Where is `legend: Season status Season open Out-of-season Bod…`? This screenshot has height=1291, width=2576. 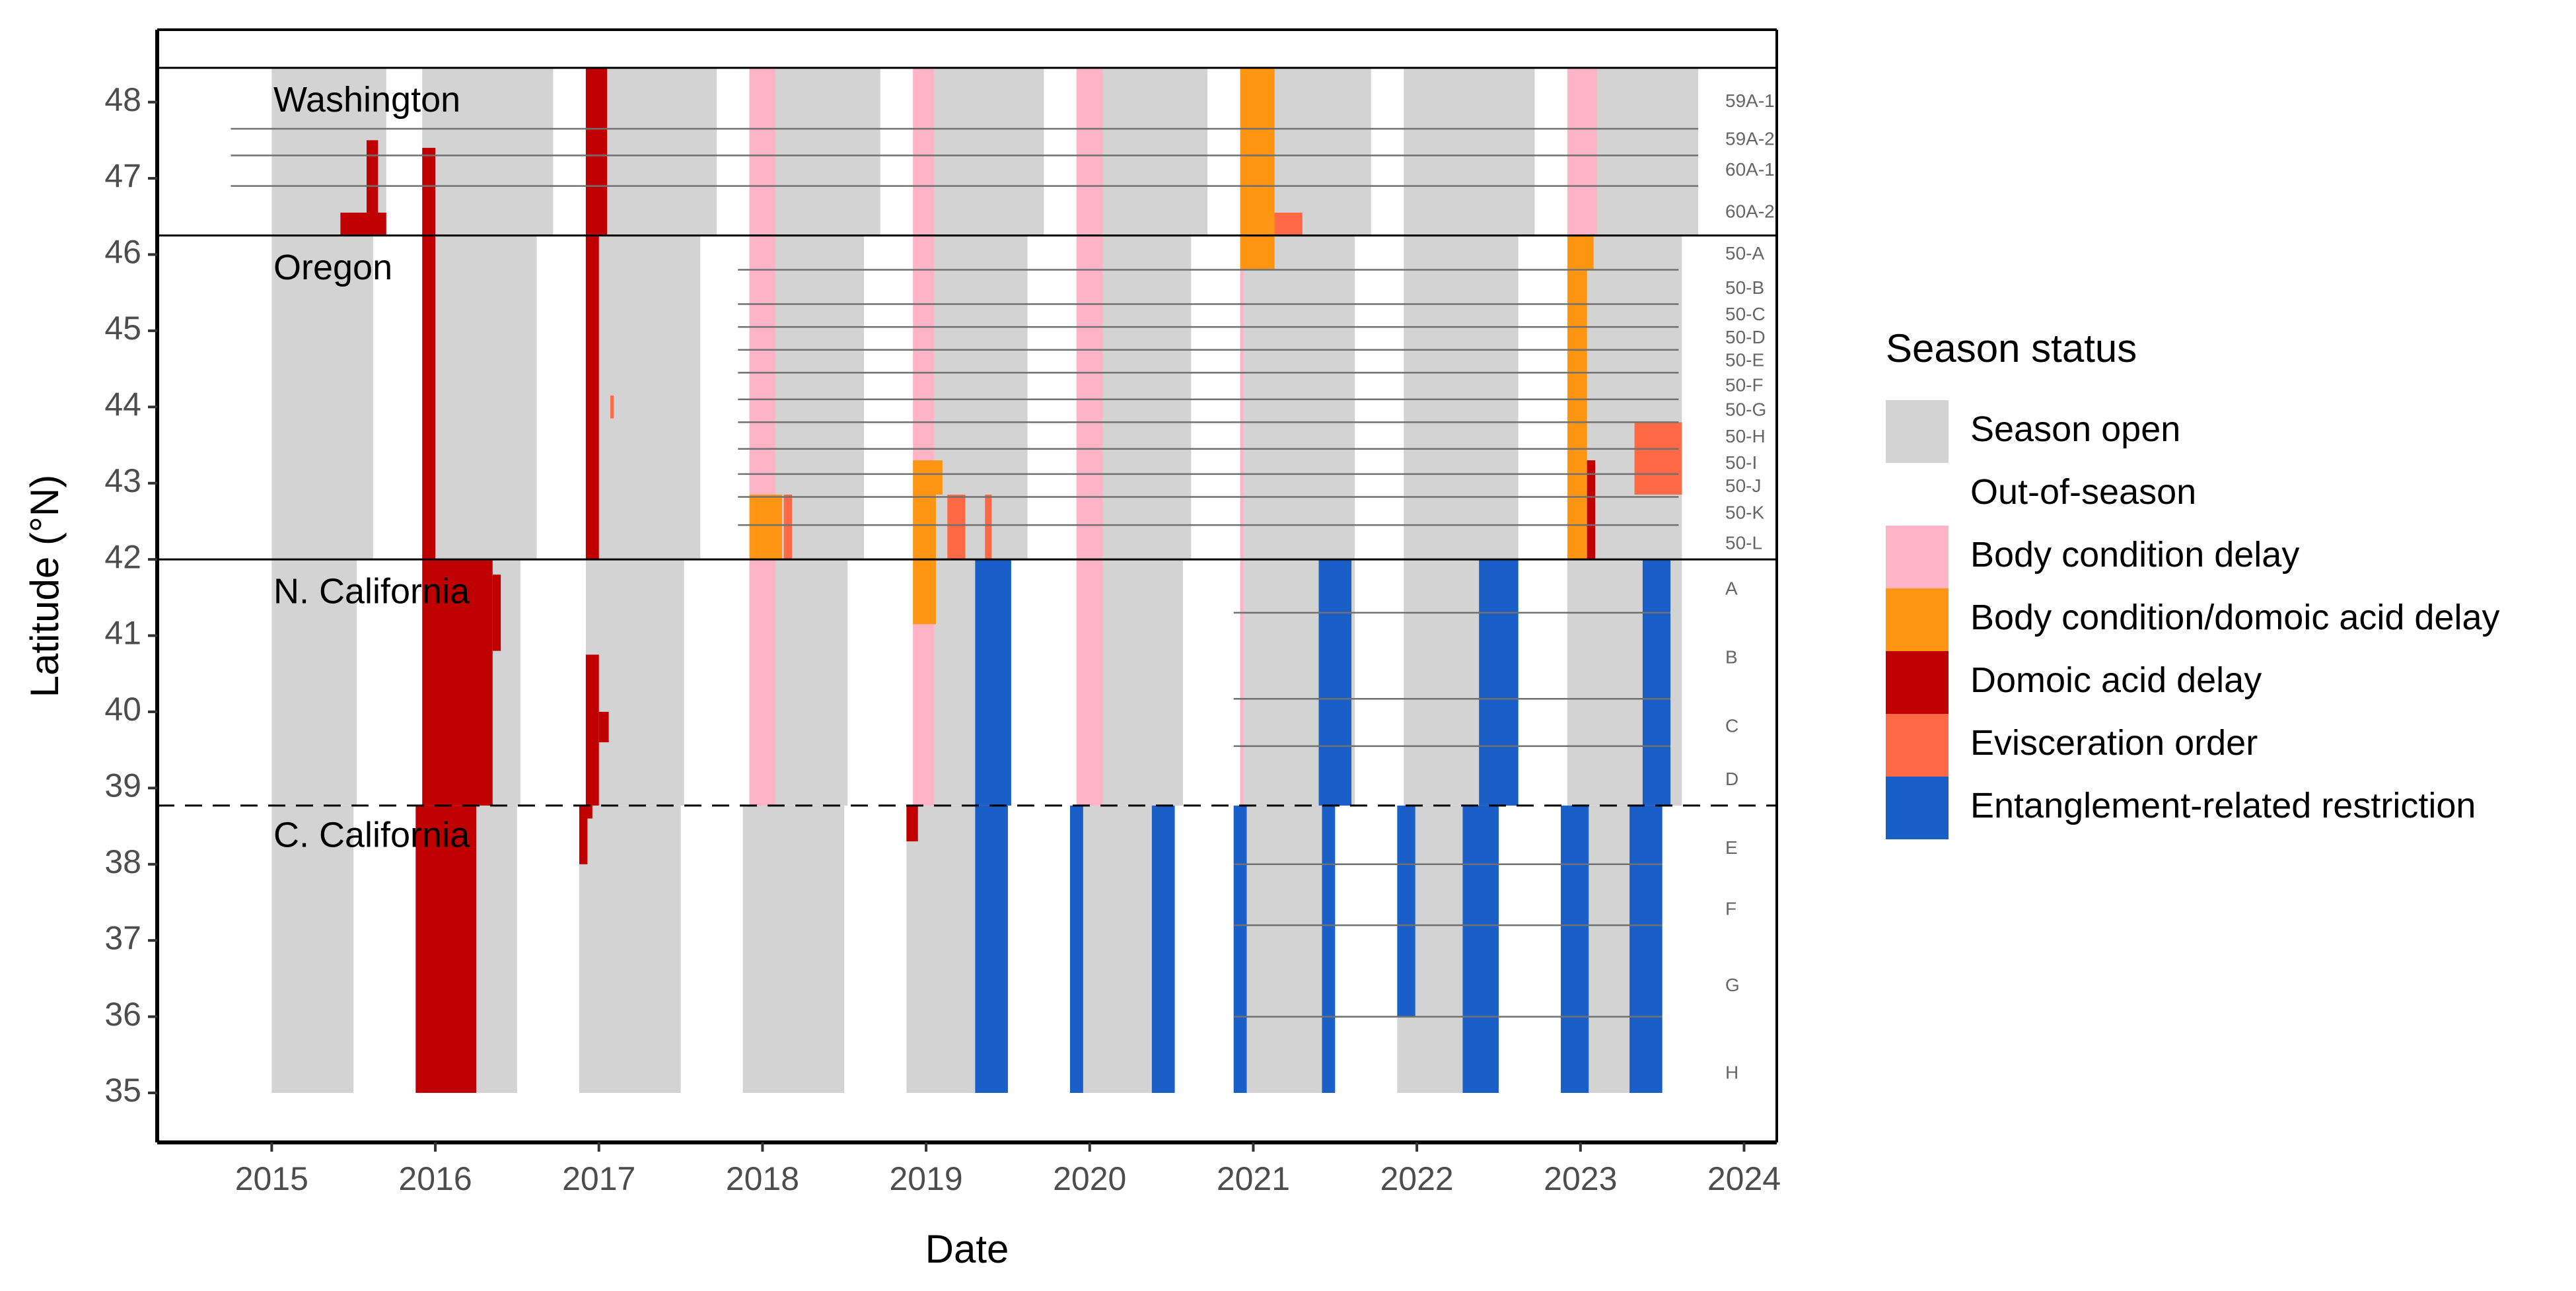 legend: Season status Season open Out-of-season Bod… is located at coordinates (2192, 582).